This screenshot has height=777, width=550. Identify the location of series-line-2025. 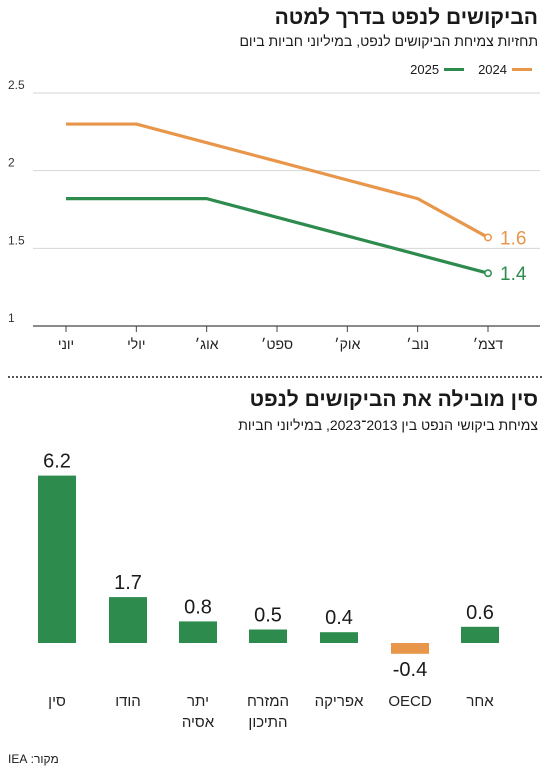
(277, 236).